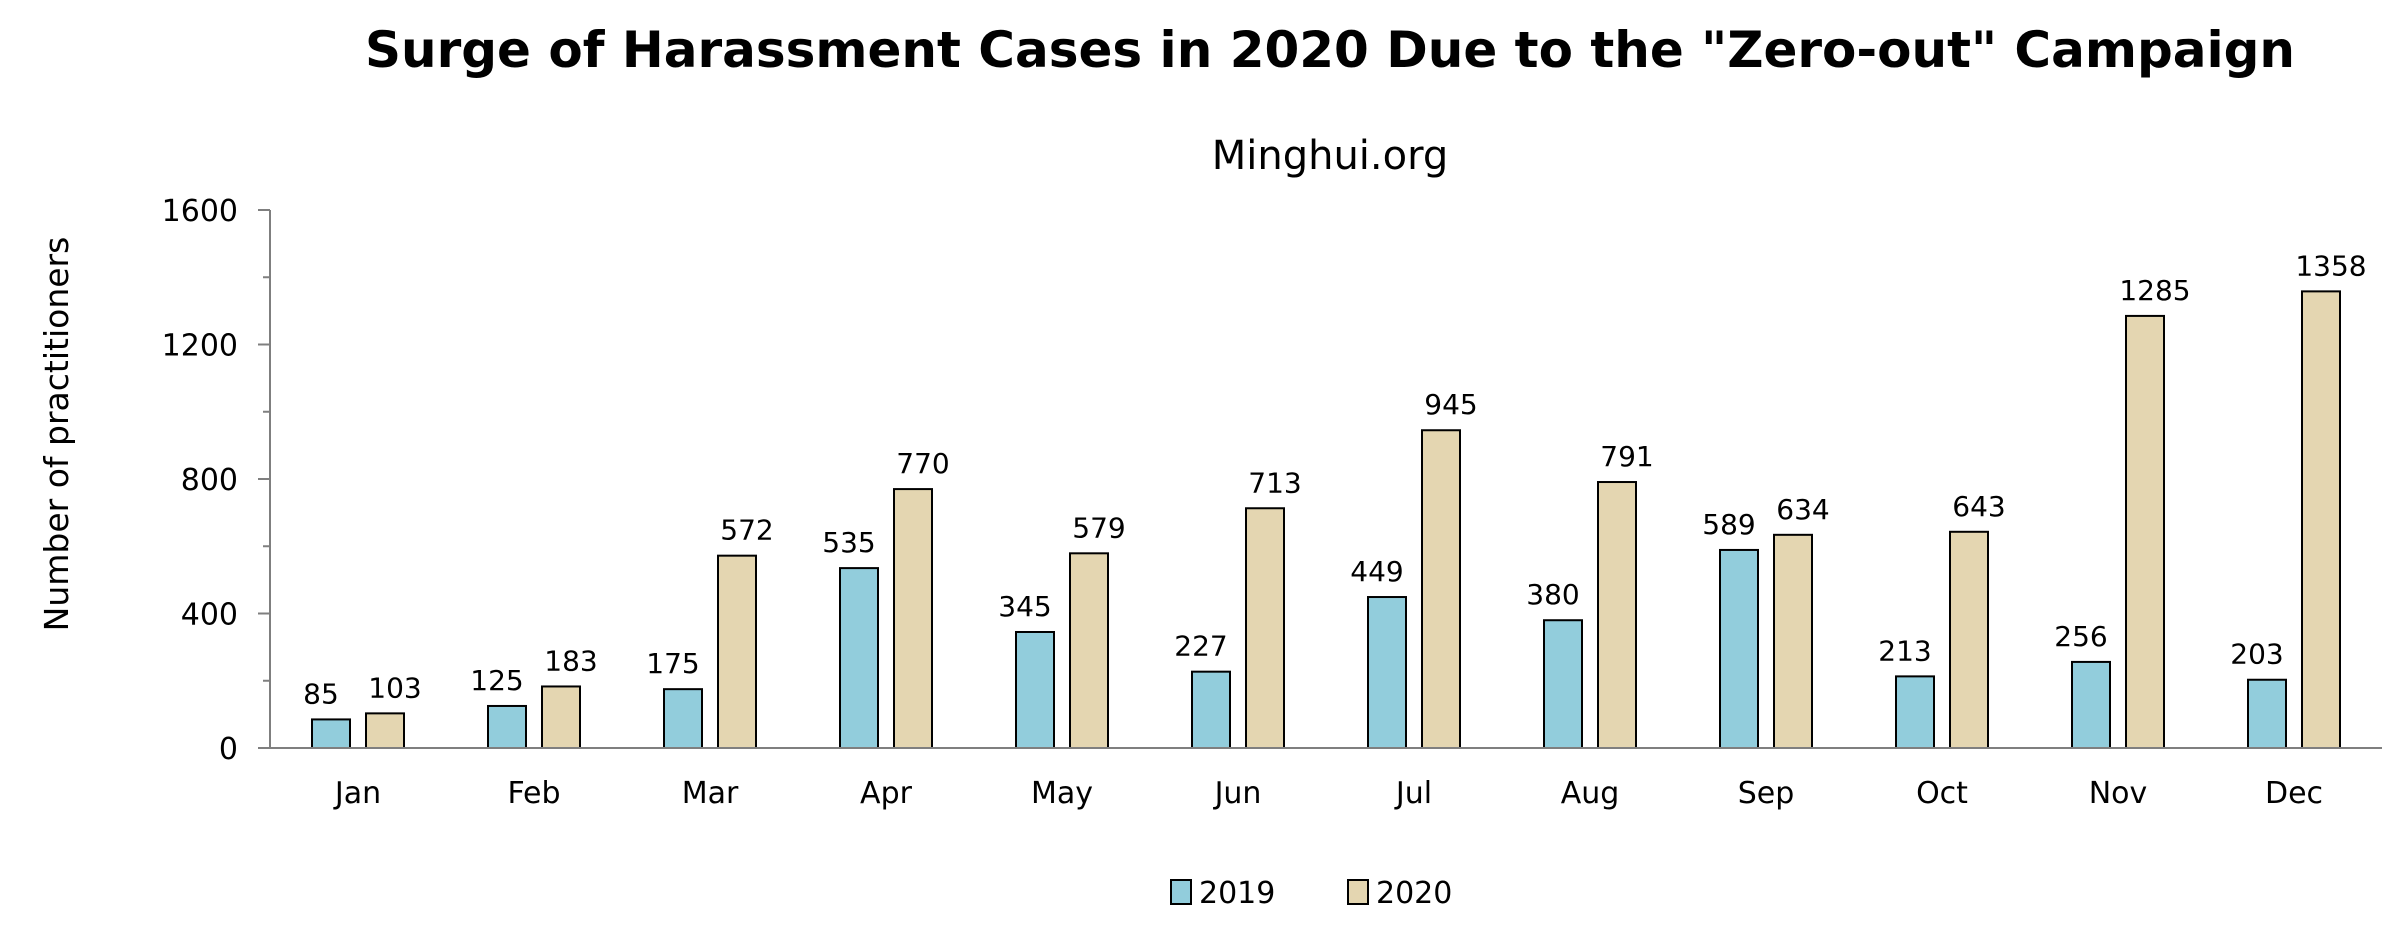 Image resolution: width=2402 pixels, height=944 pixels. What do you see at coordinates (859, 658) in the screenshot?
I see `bar-2019-apr` at bounding box center [859, 658].